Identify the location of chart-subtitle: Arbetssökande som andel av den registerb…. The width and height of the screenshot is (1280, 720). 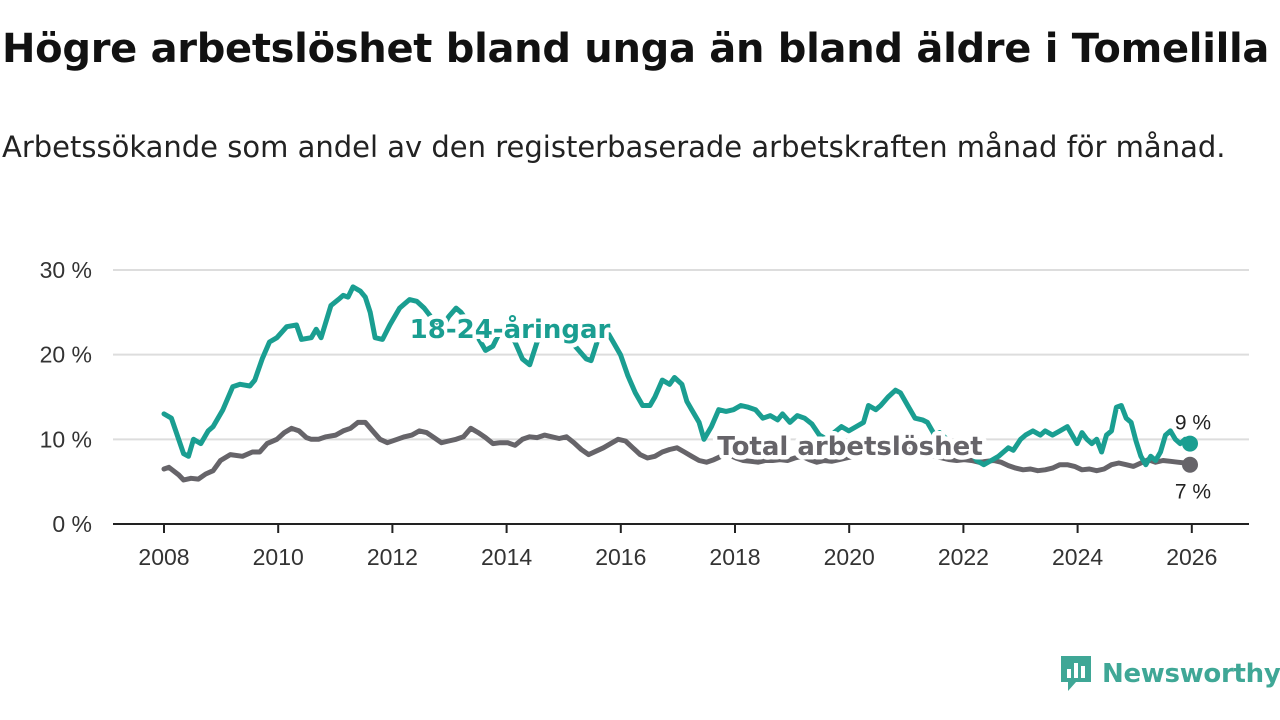
(614, 147).